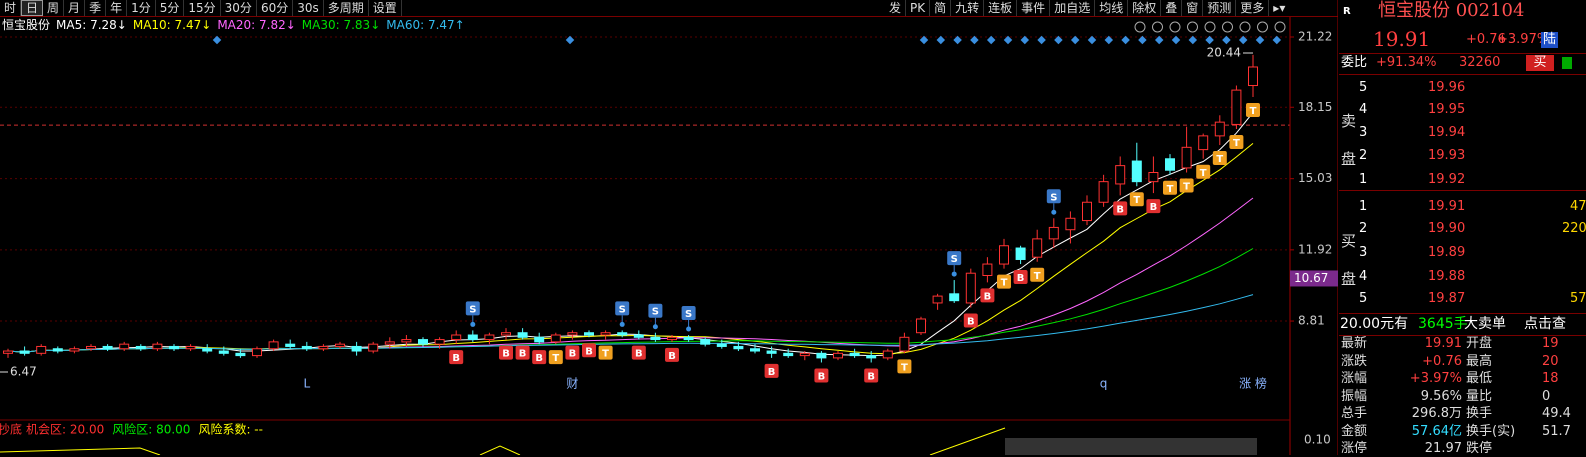  I want to click on sell-side-label: 卖盘, so click(1349, 140).